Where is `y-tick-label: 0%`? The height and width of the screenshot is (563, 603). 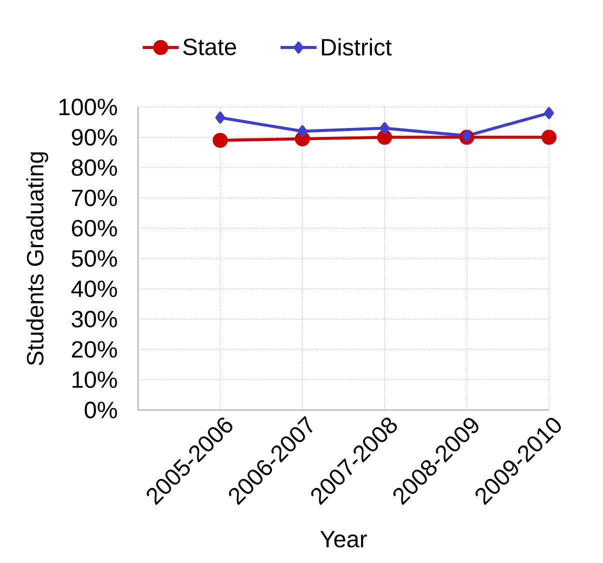
y-tick-label: 0% is located at coordinates (100, 410).